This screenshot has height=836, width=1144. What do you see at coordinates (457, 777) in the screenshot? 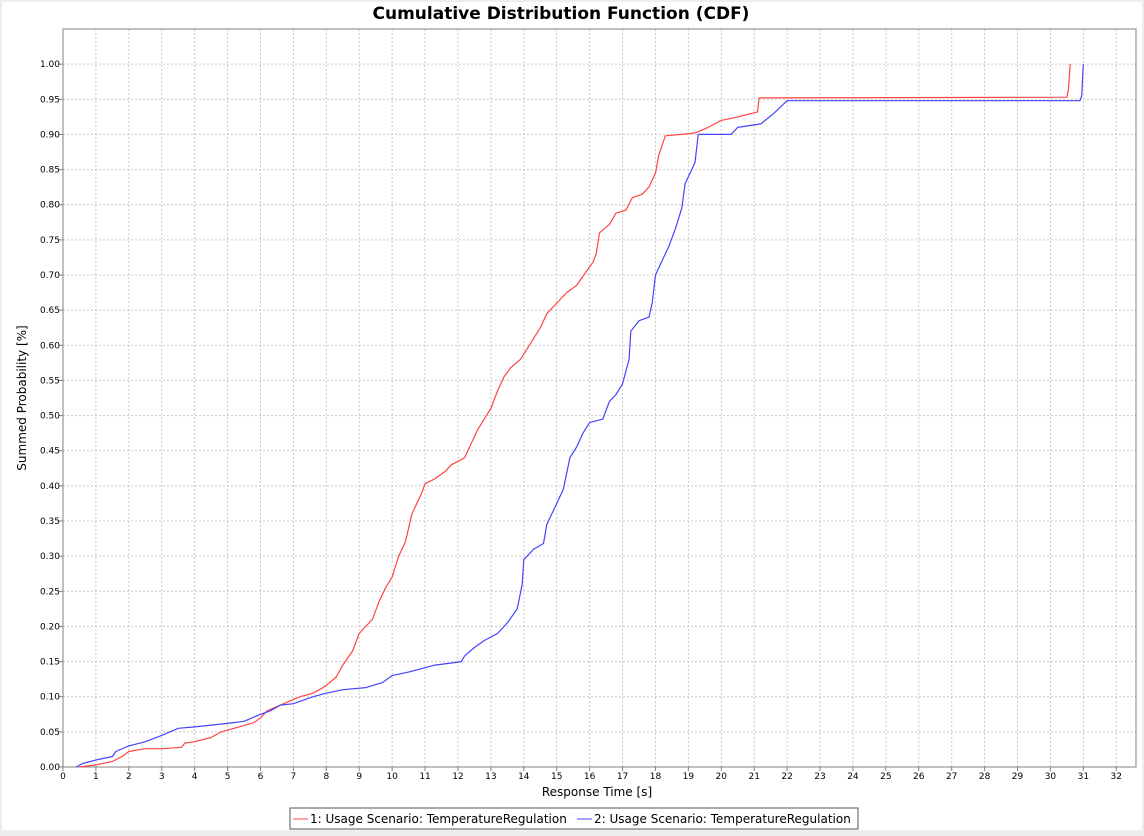
I see `x-tick-label: 12` at bounding box center [457, 777].